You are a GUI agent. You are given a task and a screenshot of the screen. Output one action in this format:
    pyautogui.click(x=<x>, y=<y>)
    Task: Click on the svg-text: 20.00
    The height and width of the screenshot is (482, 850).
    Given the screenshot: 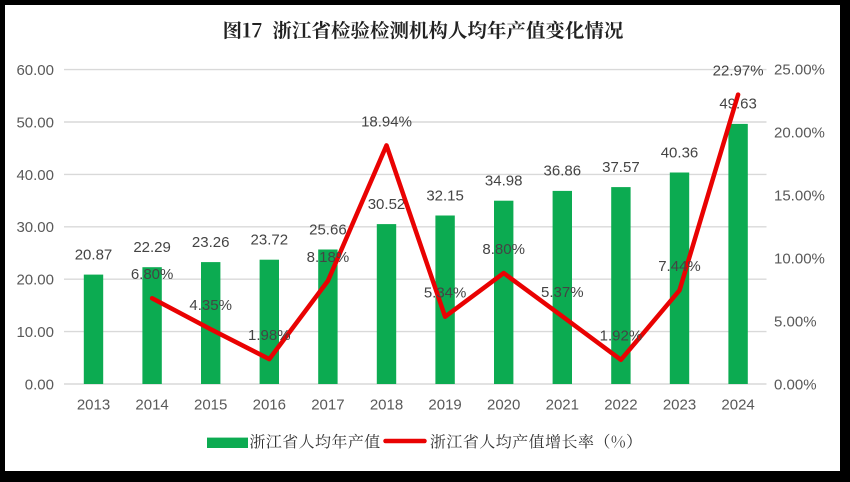 What is the action you would take?
    pyautogui.click(x=35, y=280)
    